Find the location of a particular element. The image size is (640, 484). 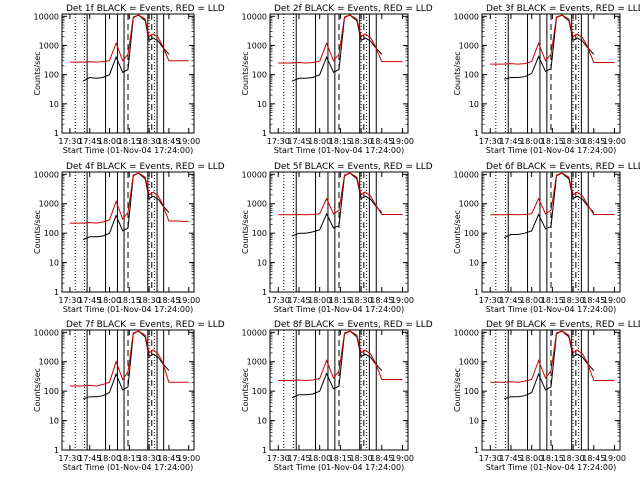

panel-title: Det 6f BLACK = Events, RED = LLD is located at coordinates (563, 167).